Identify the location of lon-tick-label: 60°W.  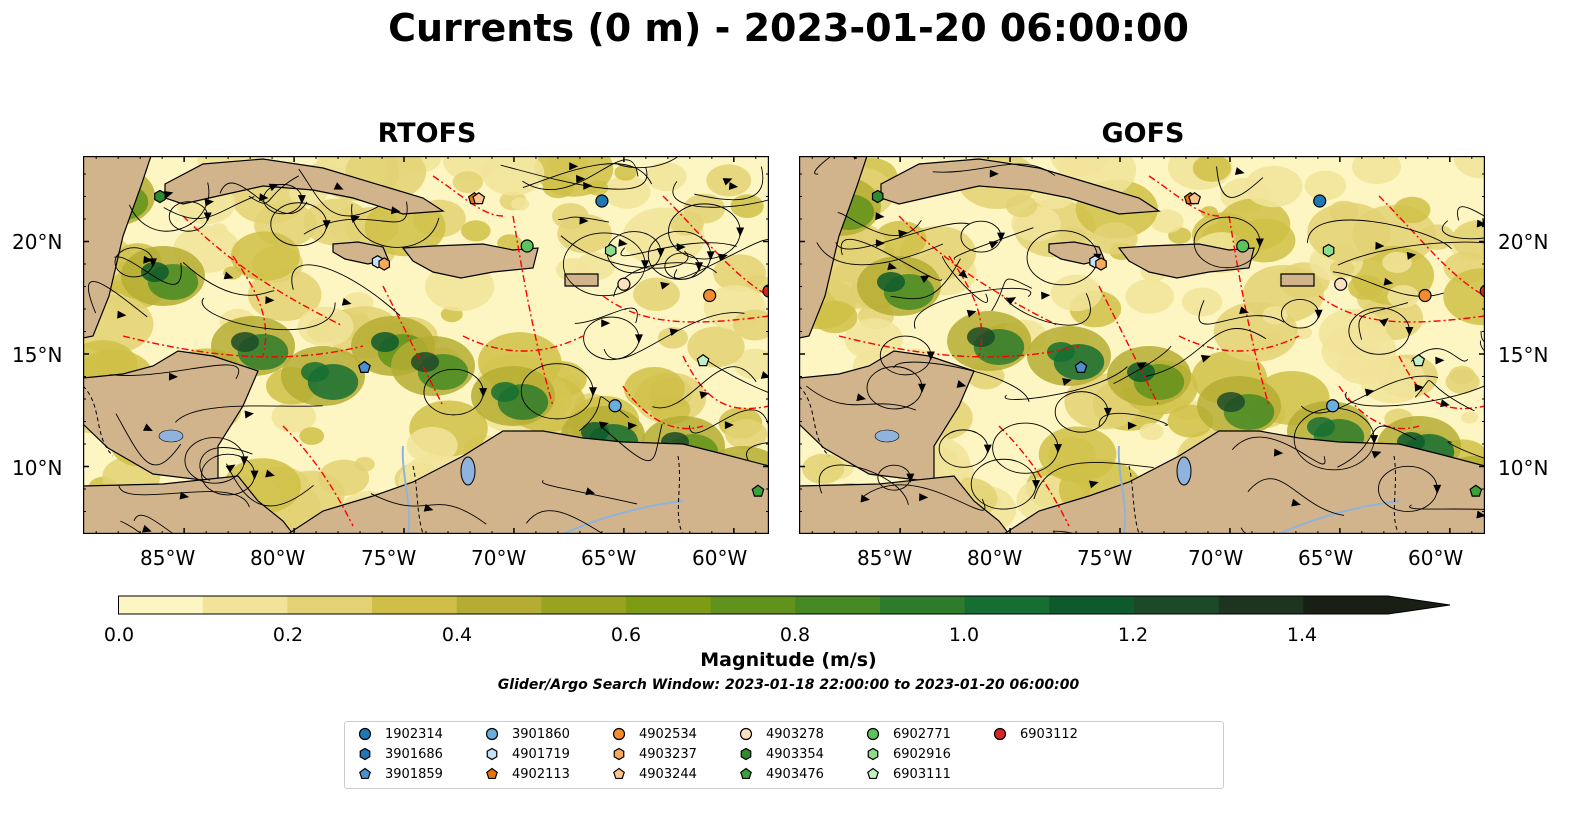
(720, 558).